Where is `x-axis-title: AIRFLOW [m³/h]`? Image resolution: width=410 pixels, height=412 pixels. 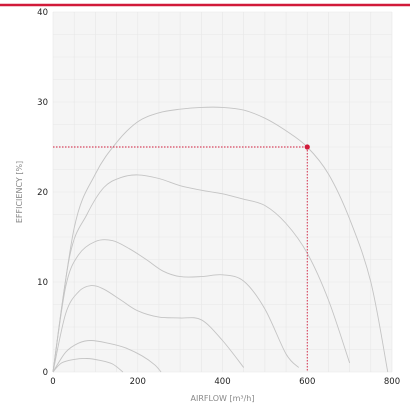 x-axis-title: AIRFLOW [m³/h] is located at coordinates (223, 398).